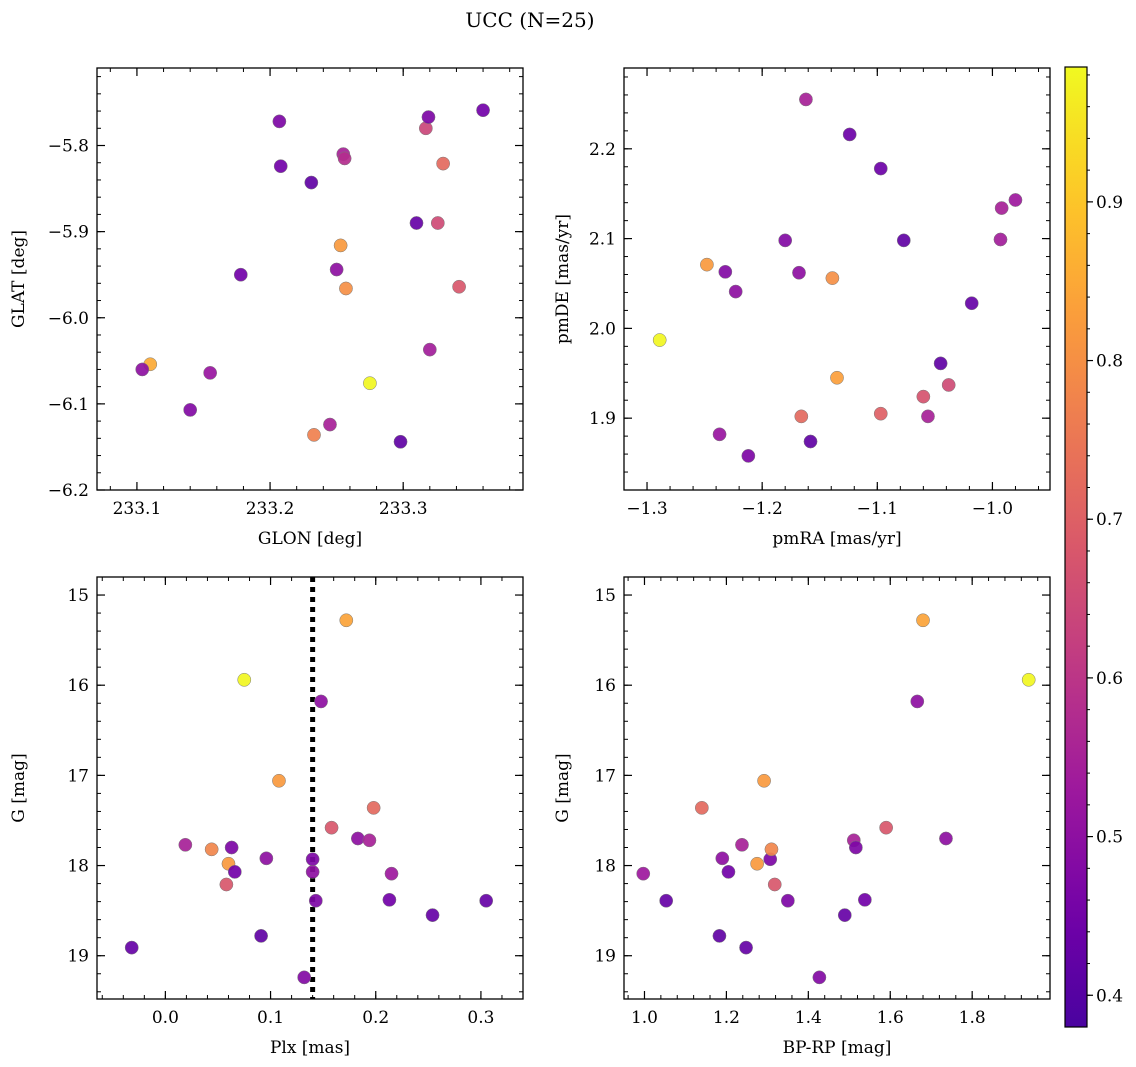 This screenshot has width=1136, height=1067. Describe the element at coordinates (563, 279) in the screenshot. I see `y-axis-label: pmDE [mas/yr]` at that location.